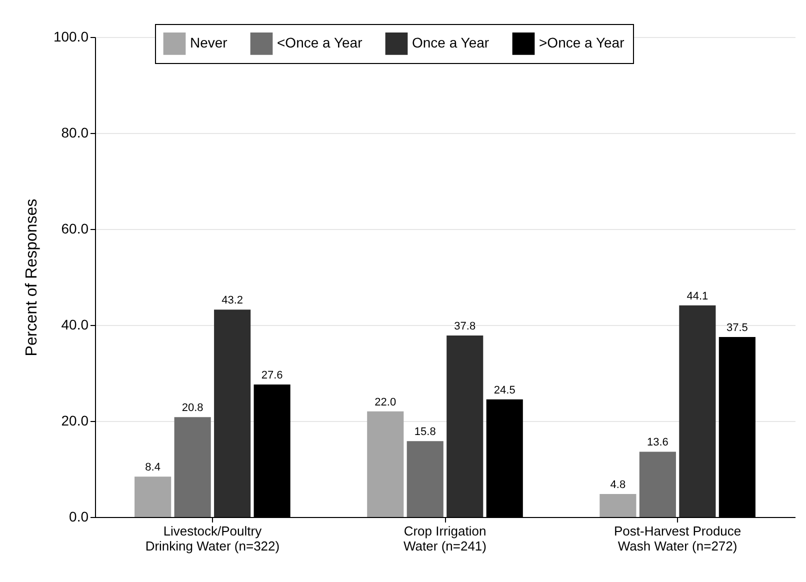  I want to click on data-label: 44.1, so click(697, 296).